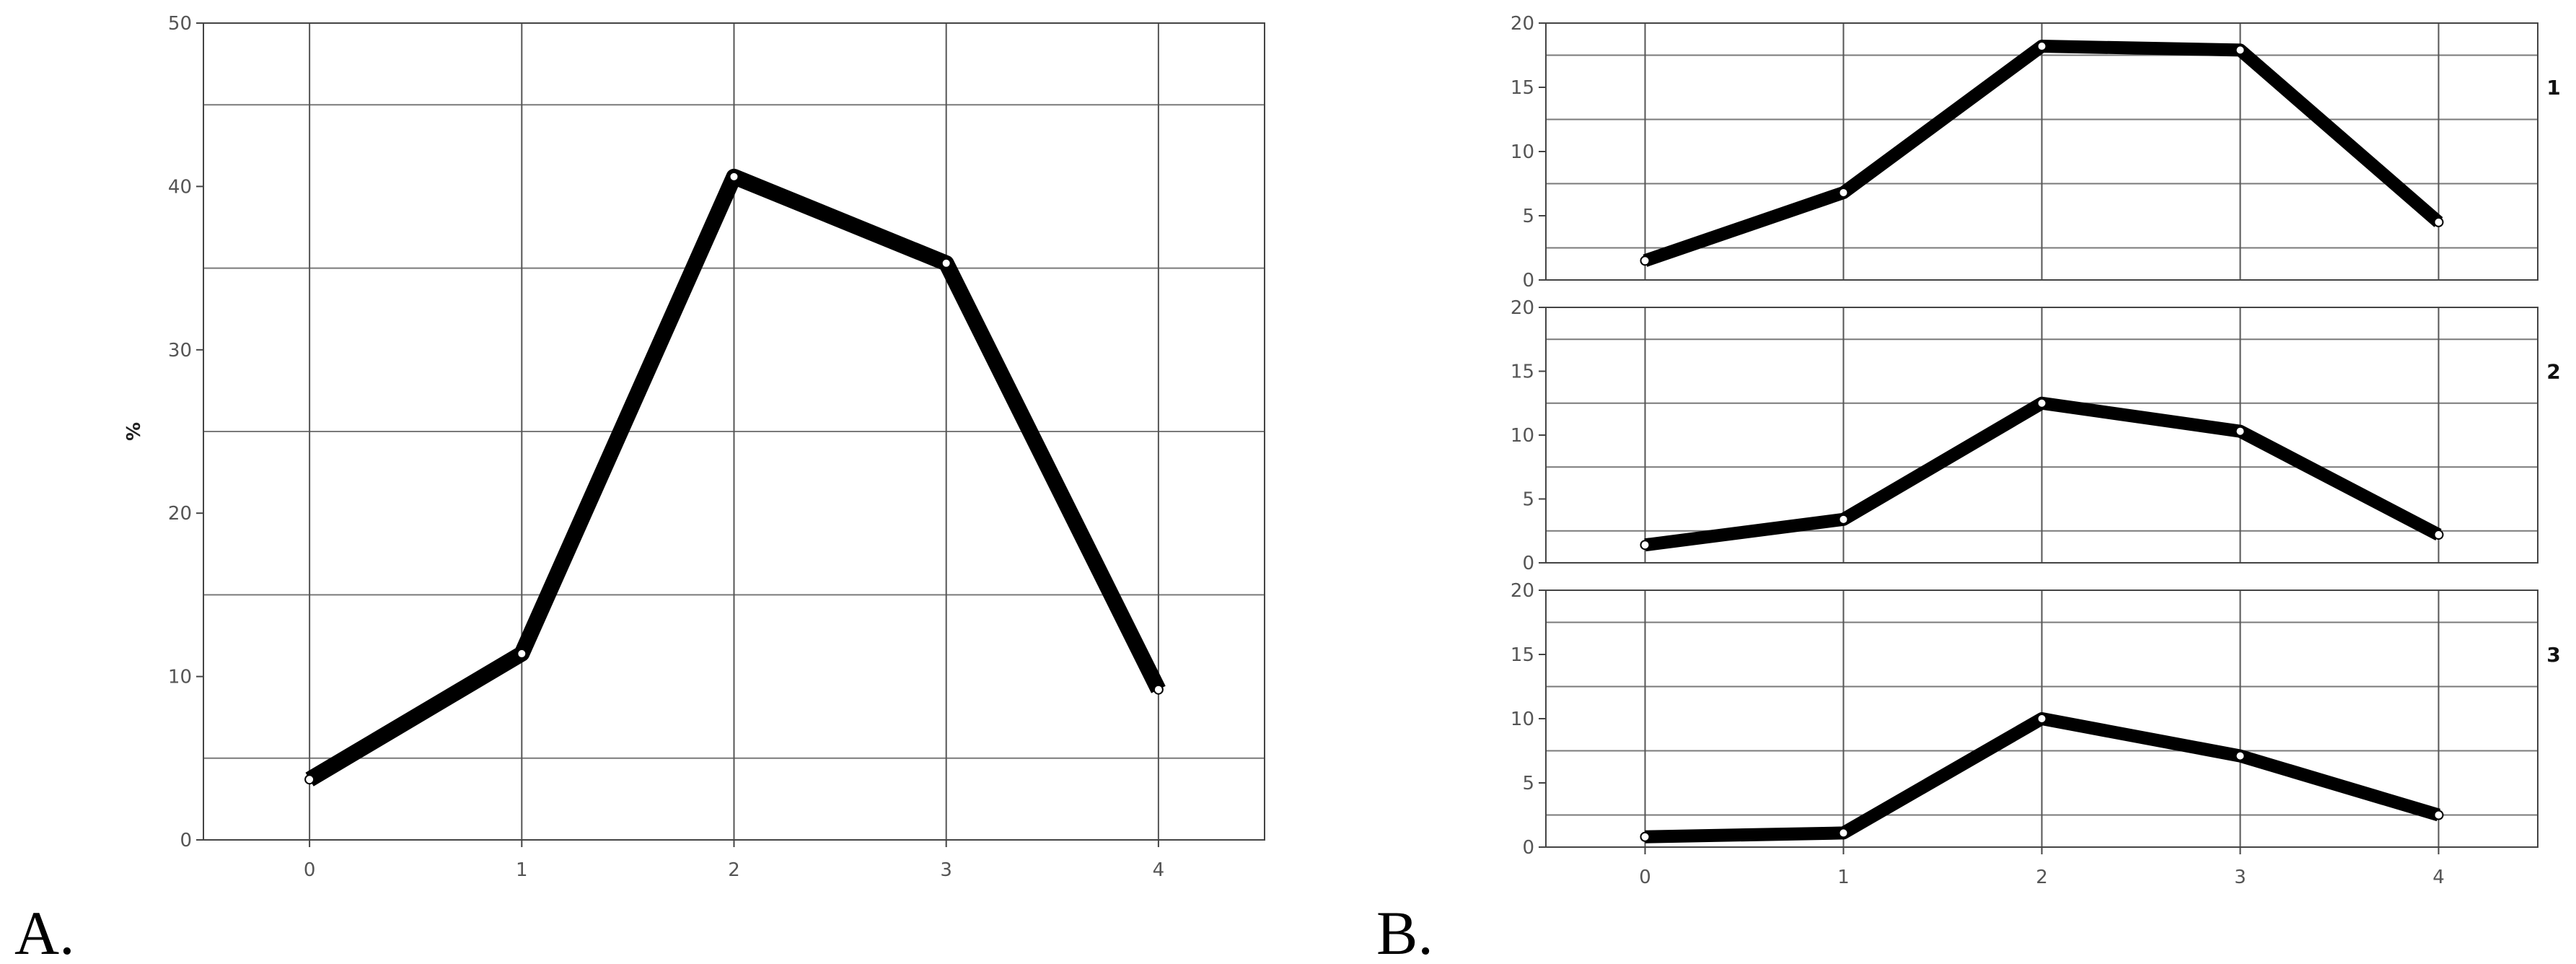 The height and width of the screenshot is (964, 2576). What do you see at coordinates (180, 351) in the screenshot?
I see `y-tick-label: 30` at bounding box center [180, 351].